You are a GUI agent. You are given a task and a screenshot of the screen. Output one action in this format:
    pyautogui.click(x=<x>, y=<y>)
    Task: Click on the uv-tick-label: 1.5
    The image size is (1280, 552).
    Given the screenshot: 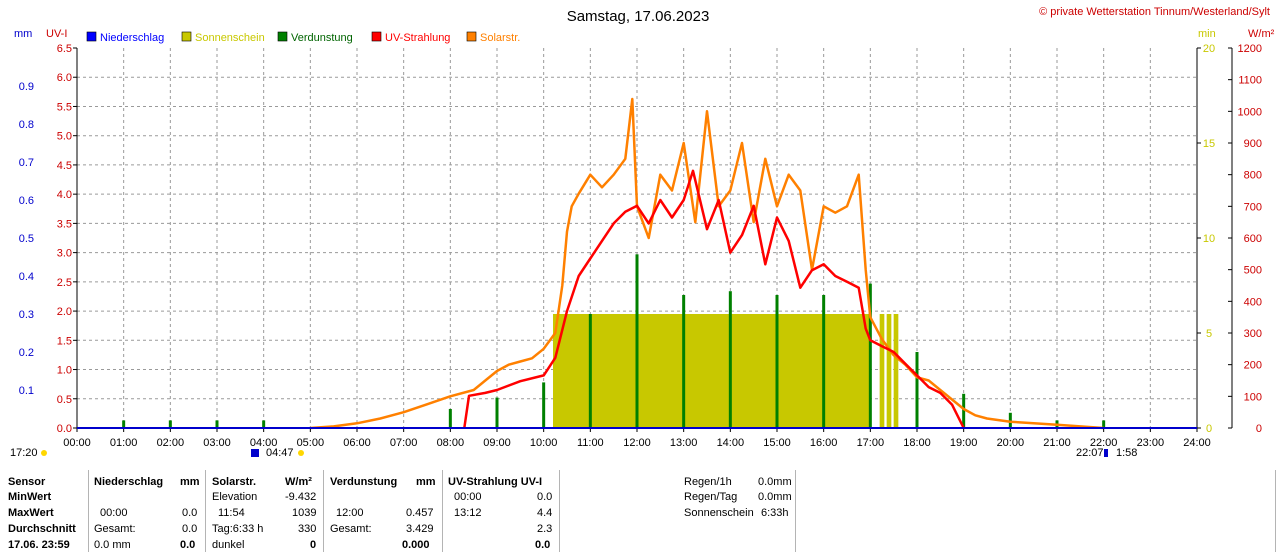 What is the action you would take?
    pyautogui.click(x=64, y=341)
    